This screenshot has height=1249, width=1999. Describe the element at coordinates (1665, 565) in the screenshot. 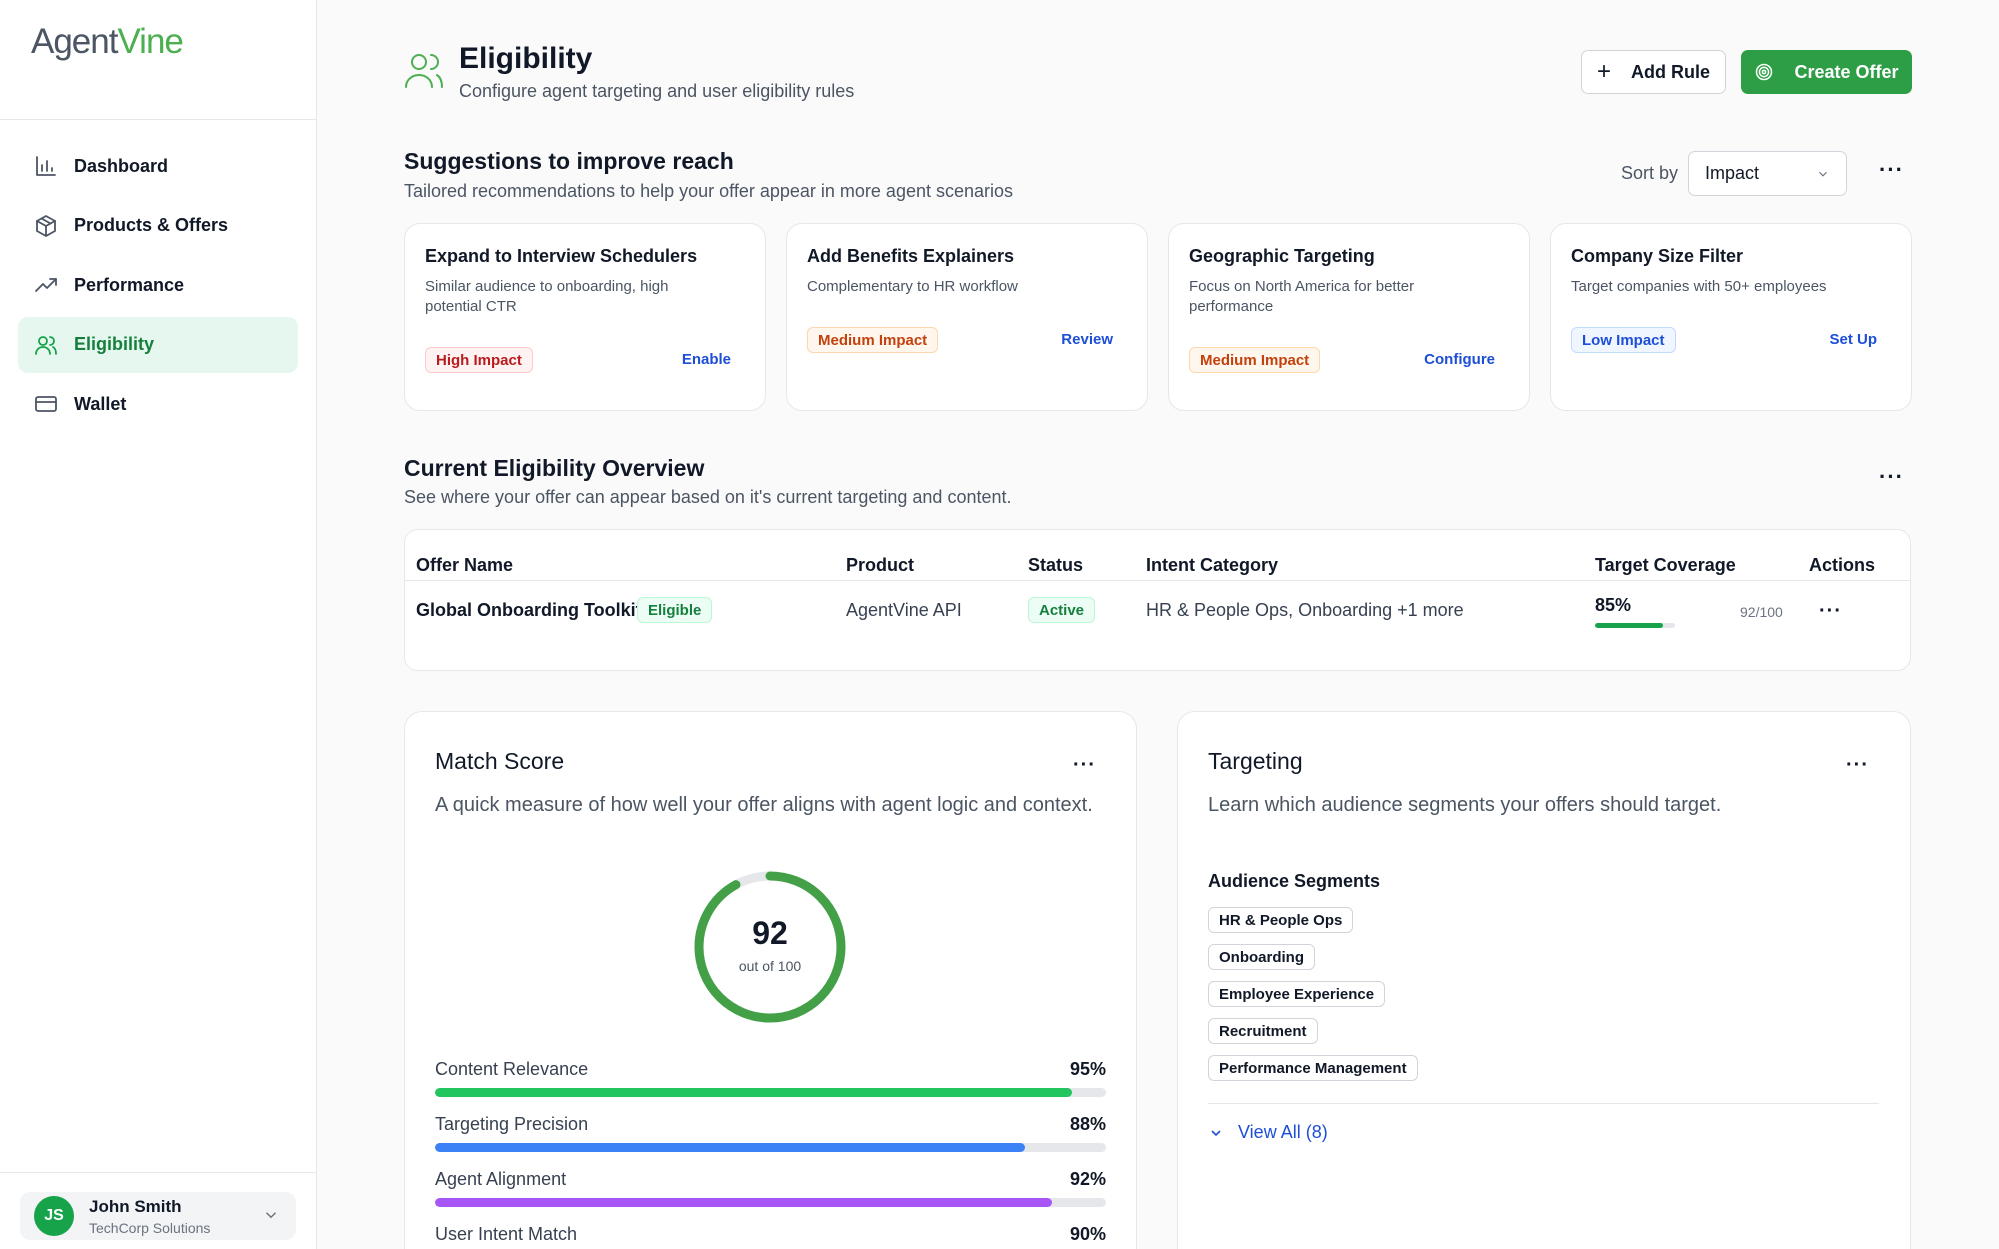

I see `column-header-target-coverage: Target Coverage` at that location.